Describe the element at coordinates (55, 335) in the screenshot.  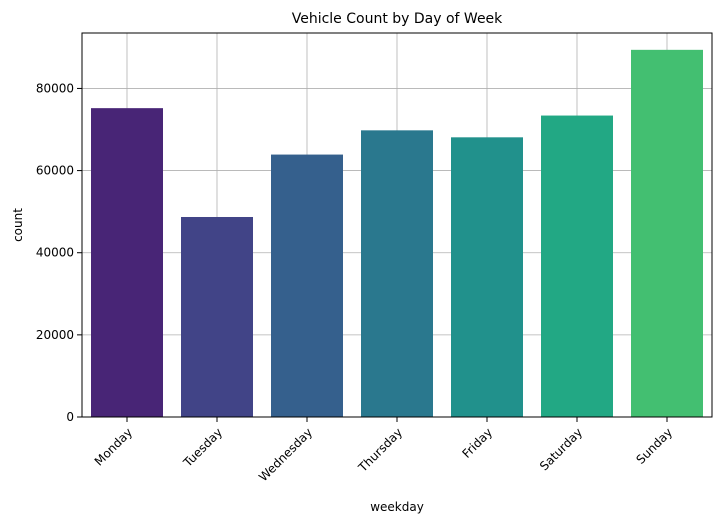
I see `y-tick-label: 20000` at that location.